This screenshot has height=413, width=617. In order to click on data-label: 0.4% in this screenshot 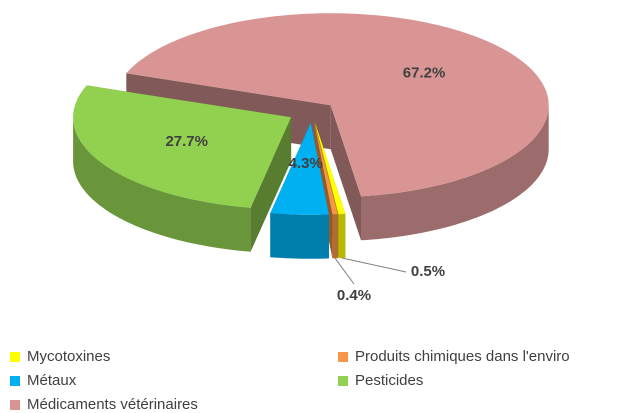, I will do `click(354, 295)`.